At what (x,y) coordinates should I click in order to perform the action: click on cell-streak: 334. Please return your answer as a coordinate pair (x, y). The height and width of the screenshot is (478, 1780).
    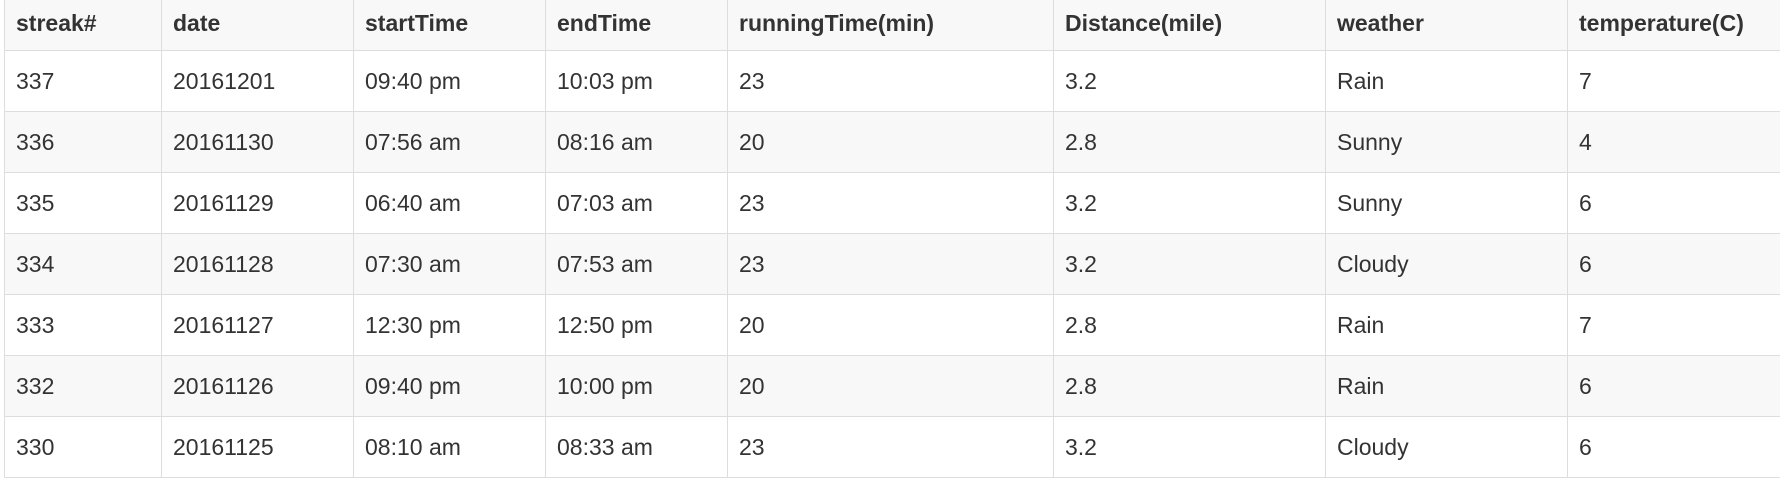
    Looking at the image, I should click on (83, 264).